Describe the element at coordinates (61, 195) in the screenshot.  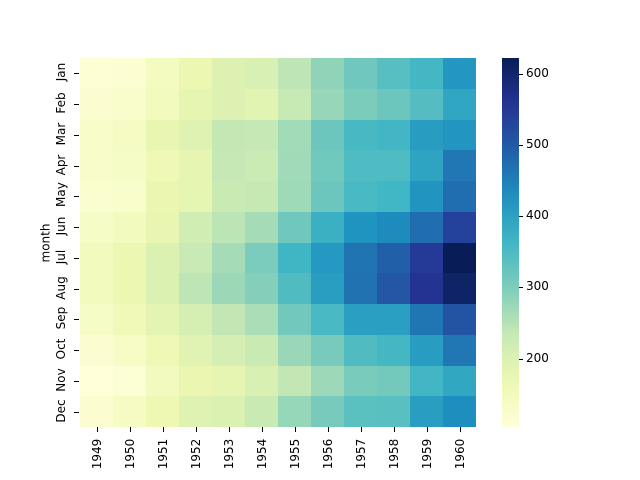
I see `y-tick-label: May` at that location.